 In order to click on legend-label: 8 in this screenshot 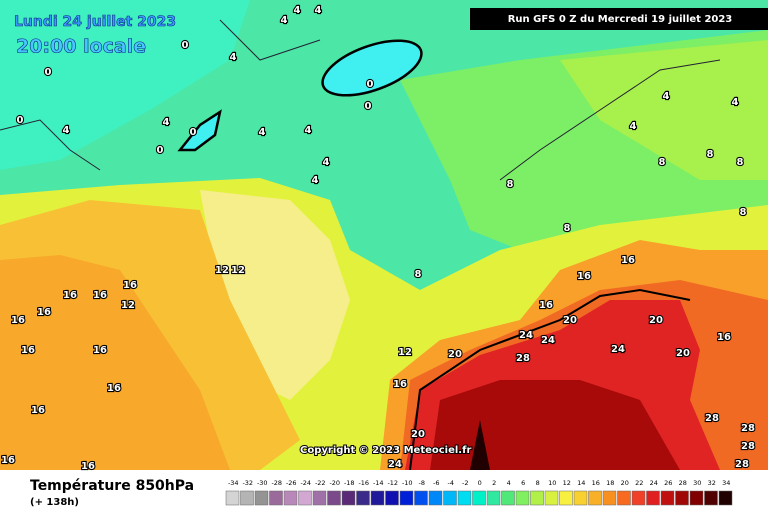, I will do `click(538, 483)`.